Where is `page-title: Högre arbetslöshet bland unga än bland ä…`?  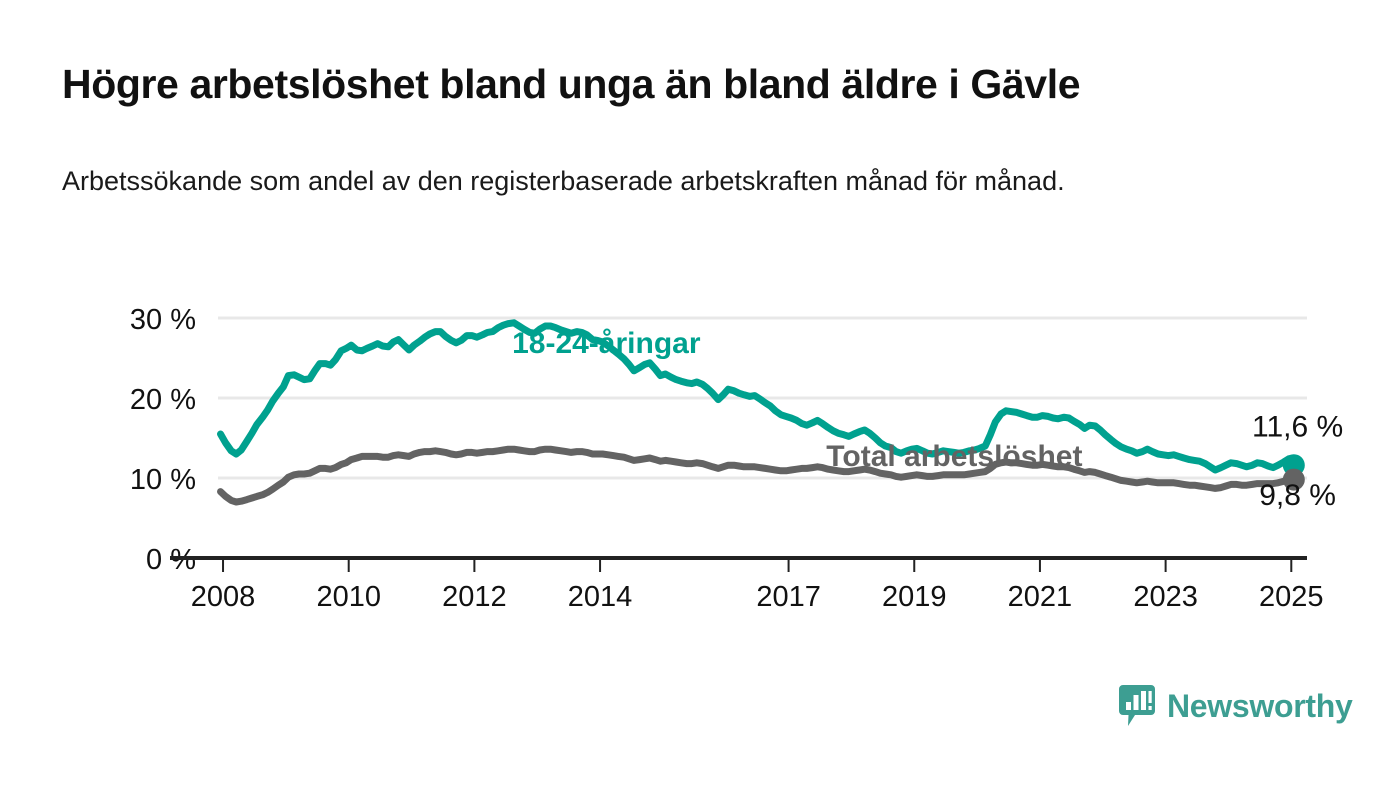
page-title: Högre arbetslöshet bland unga än bland ä… is located at coordinates (571, 84).